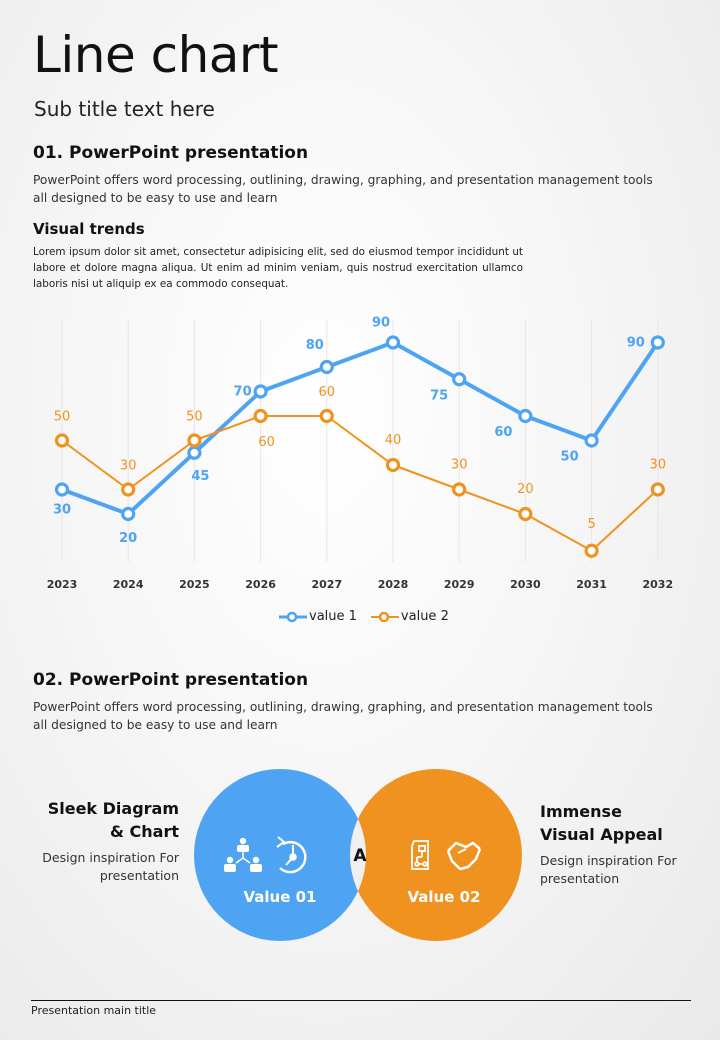 The image size is (720, 1040). Describe the element at coordinates (194, 584) in the screenshot. I see `x-tick-label: 2025` at that location.